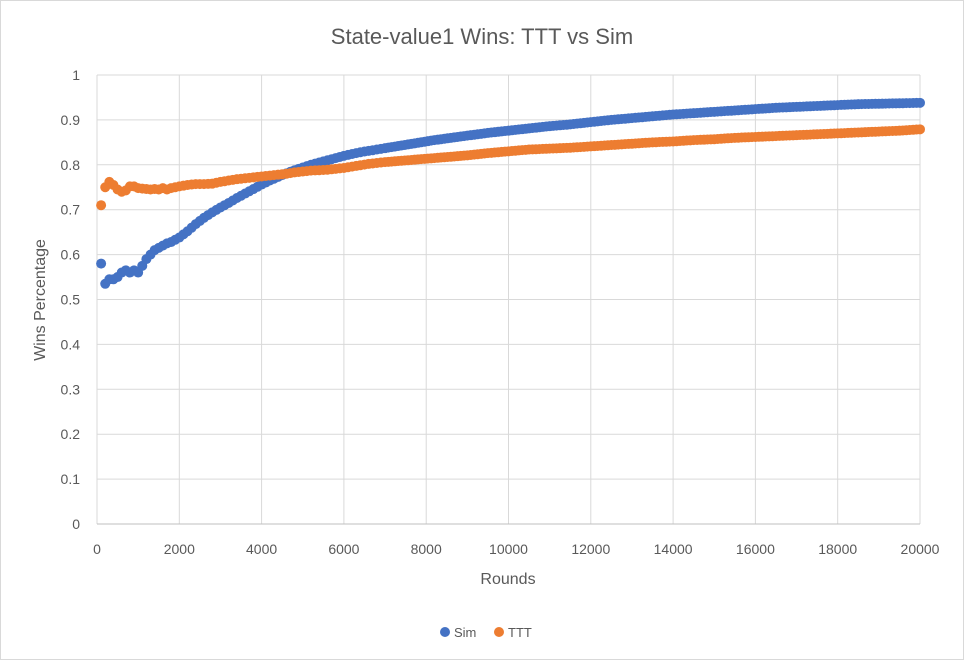 The height and width of the screenshot is (664, 964). I want to click on legend-label-ttt: TTT, so click(520, 632).